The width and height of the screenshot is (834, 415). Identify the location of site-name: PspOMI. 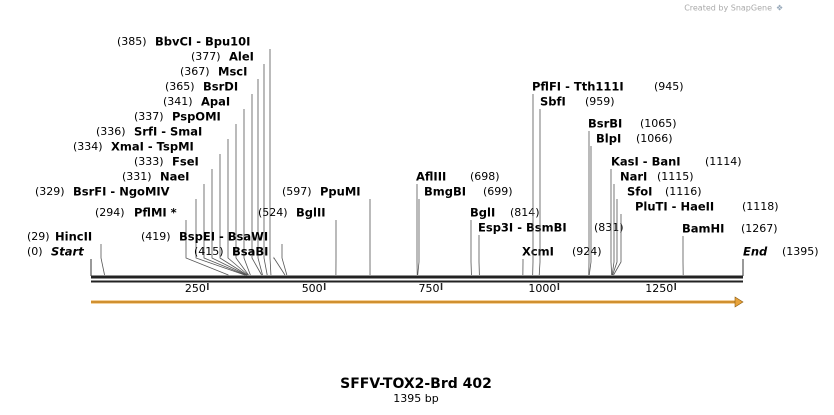
(196, 117).